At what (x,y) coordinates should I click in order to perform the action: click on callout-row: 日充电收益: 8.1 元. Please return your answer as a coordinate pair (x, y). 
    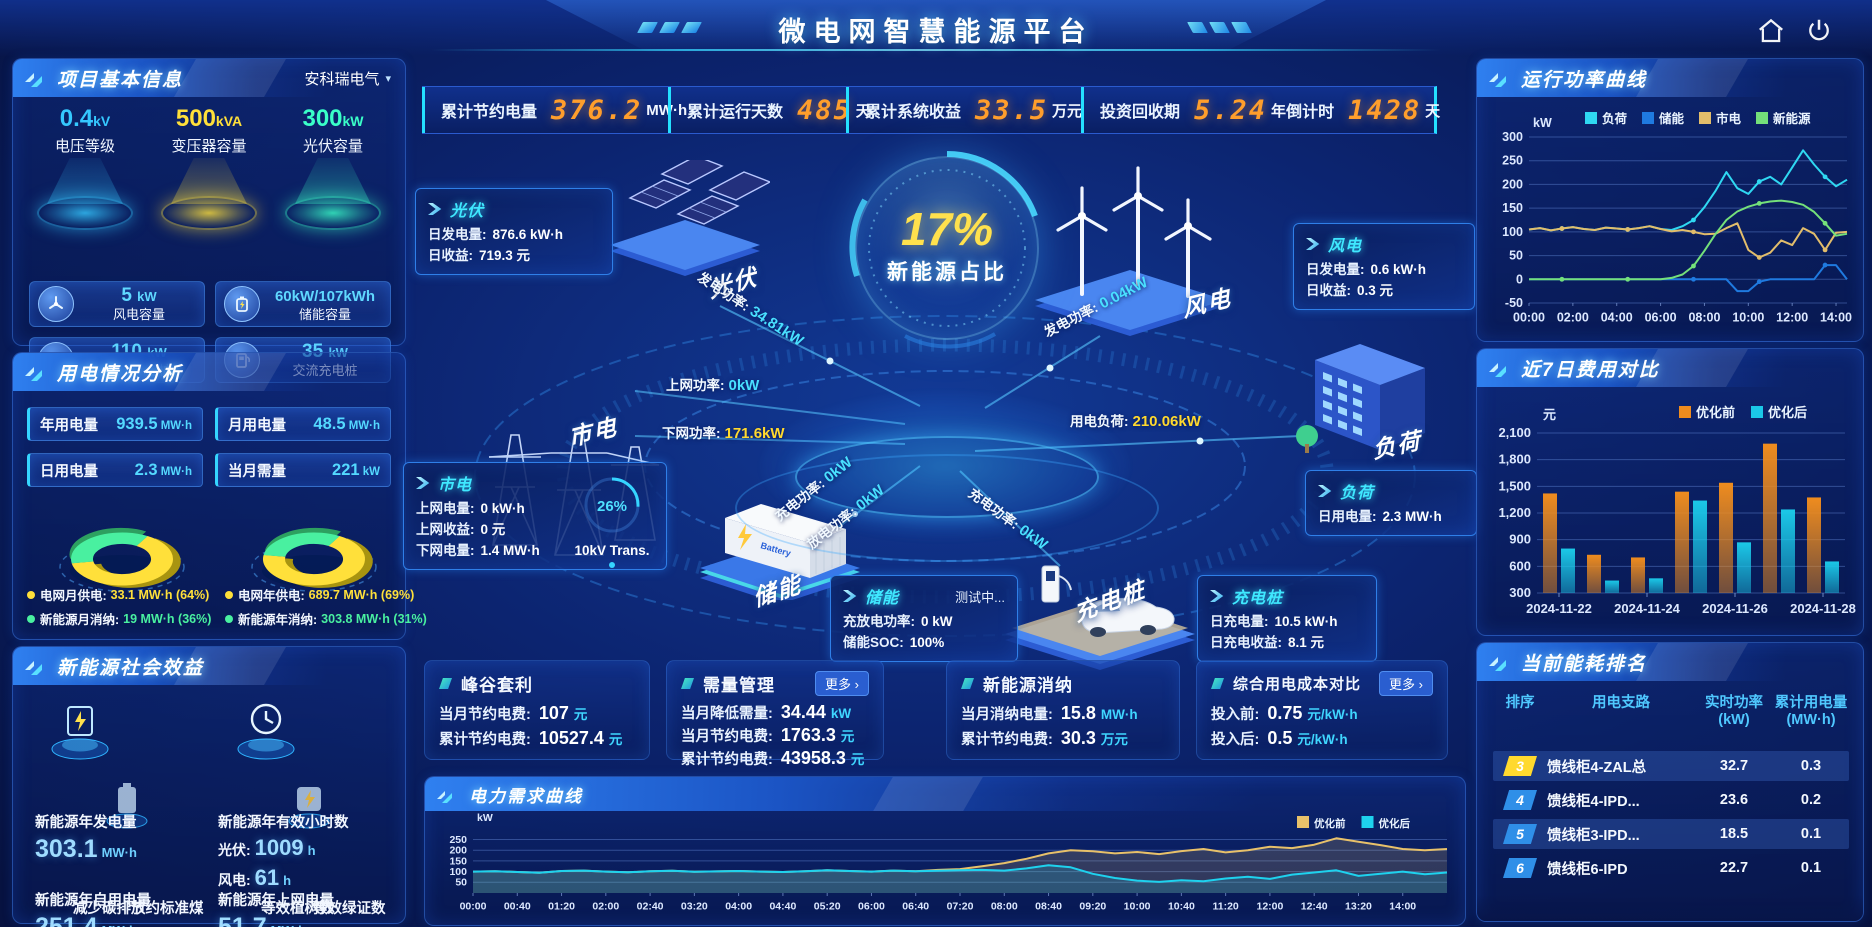
    Looking at the image, I should click on (1267, 642).